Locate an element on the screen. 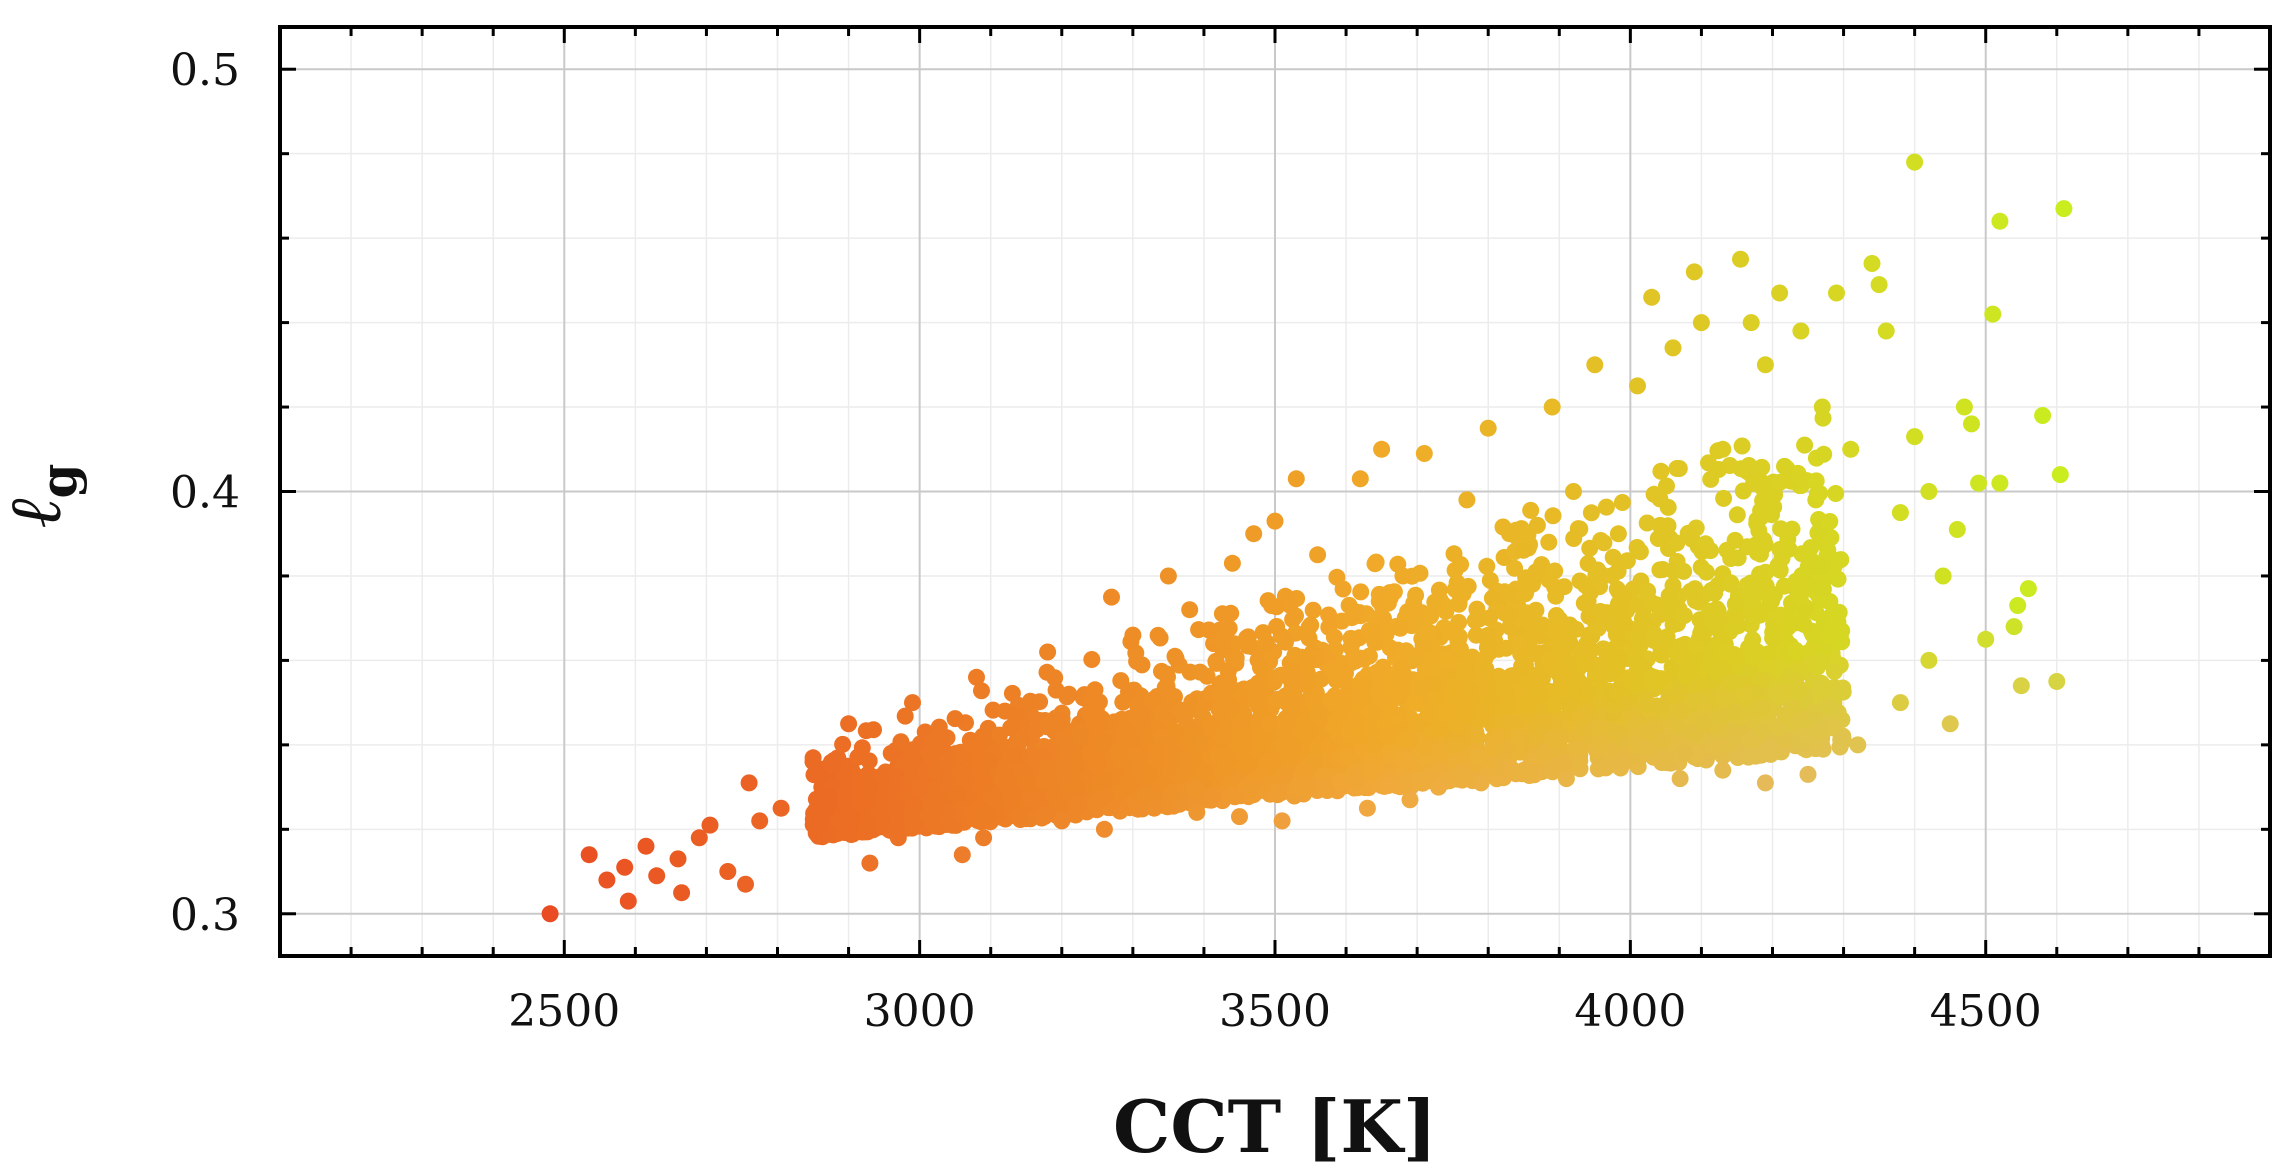 This screenshot has width=2295, height=1174. x-tick-label: 4000 is located at coordinates (1630, 1011).